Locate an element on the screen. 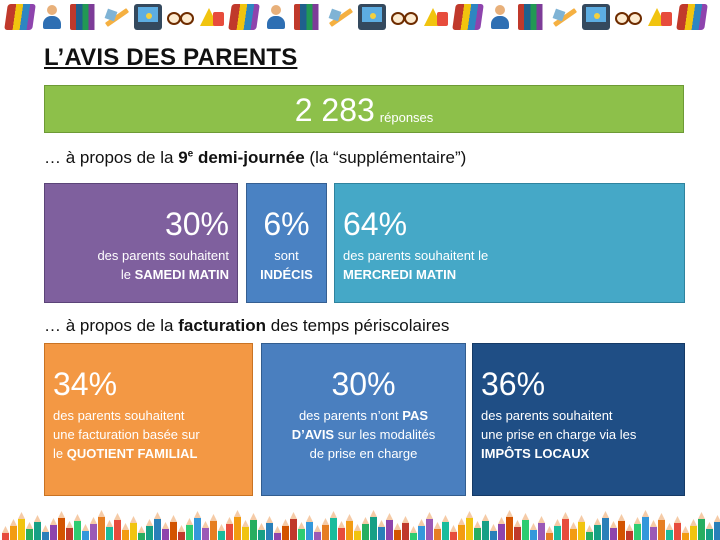  top-decorative-border is located at coordinates (360, 18).